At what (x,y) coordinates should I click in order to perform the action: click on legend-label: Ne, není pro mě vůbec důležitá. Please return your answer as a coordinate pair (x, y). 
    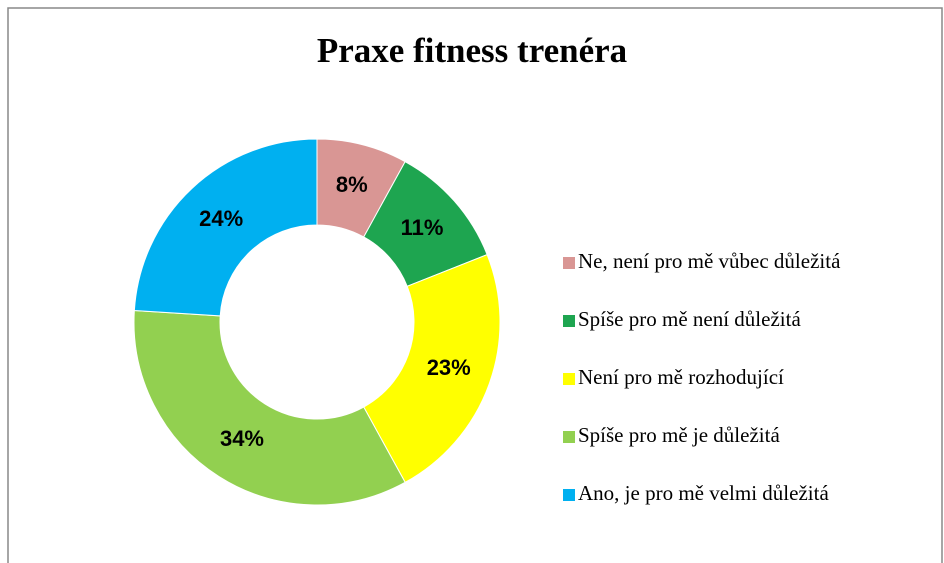
    Looking at the image, I should click on (709, 261).